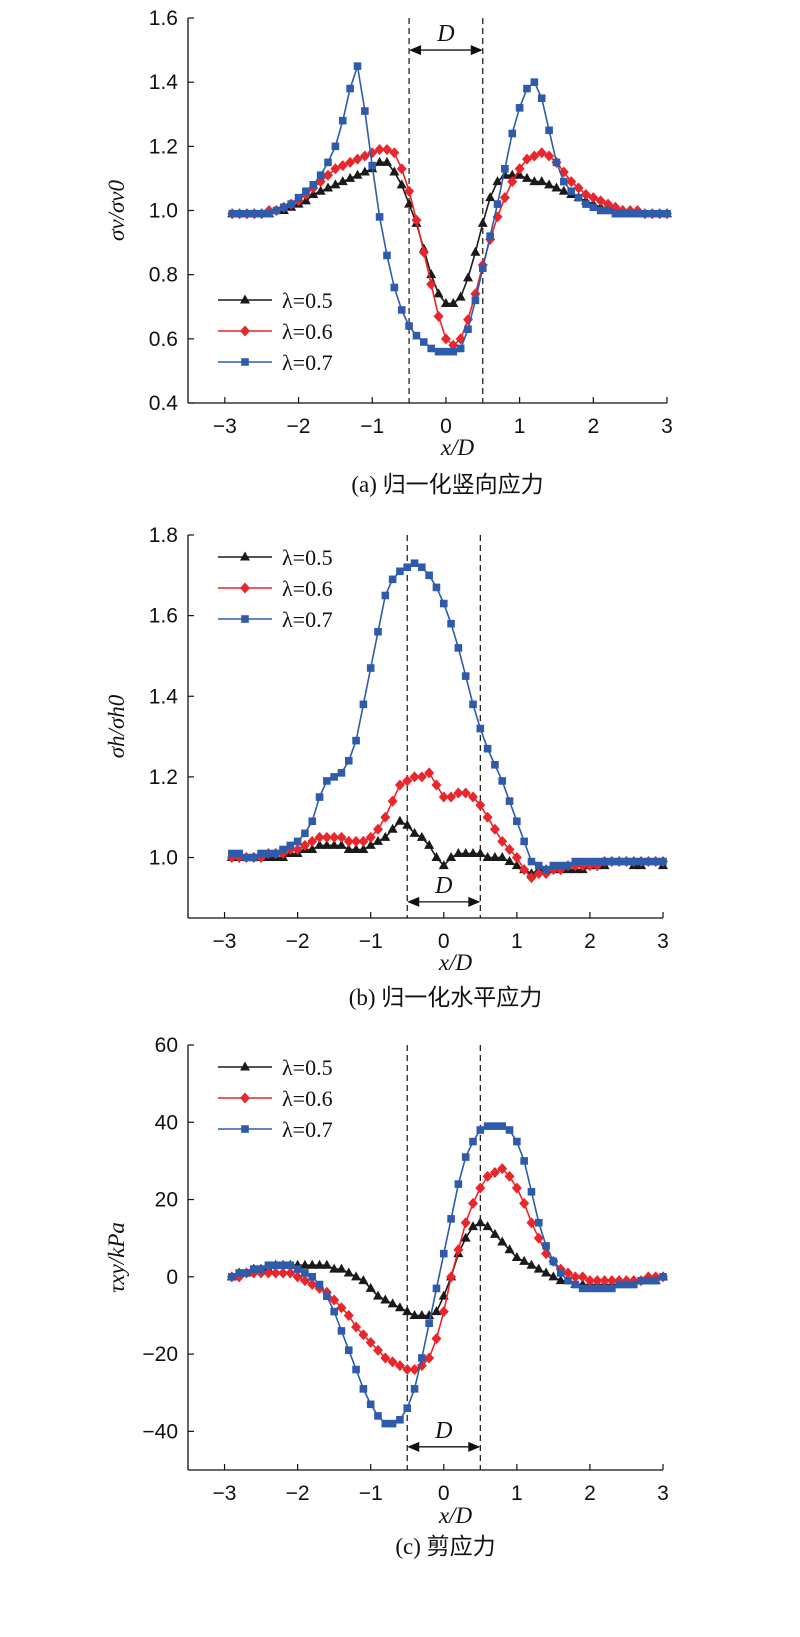 Image resolution: width=800 pixels, height=1637 pixels. I want to click on legend-label: λ=0.7, so click(307, 619).